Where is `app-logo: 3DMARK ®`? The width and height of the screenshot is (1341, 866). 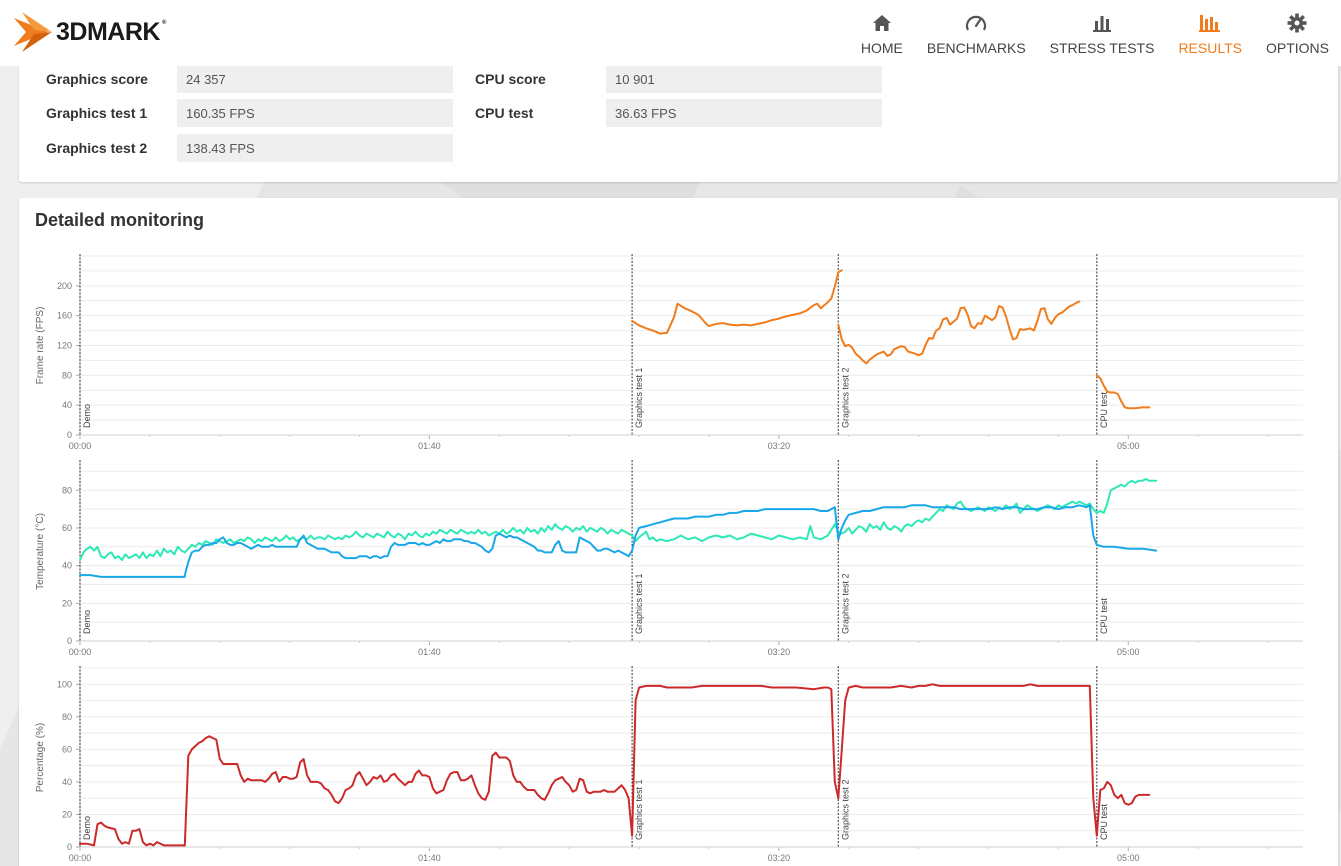 app-logo: 3DMARK ® is located at coordinates (89, 32).